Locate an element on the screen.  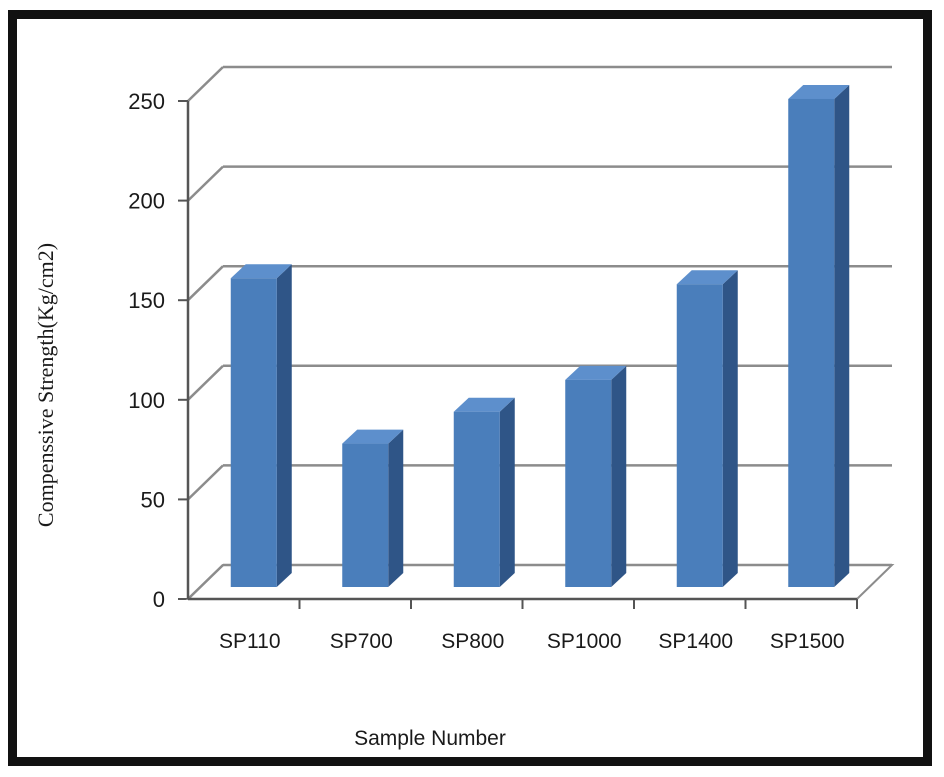
y-tick-label: 50 is located at coordinates (153, 499).